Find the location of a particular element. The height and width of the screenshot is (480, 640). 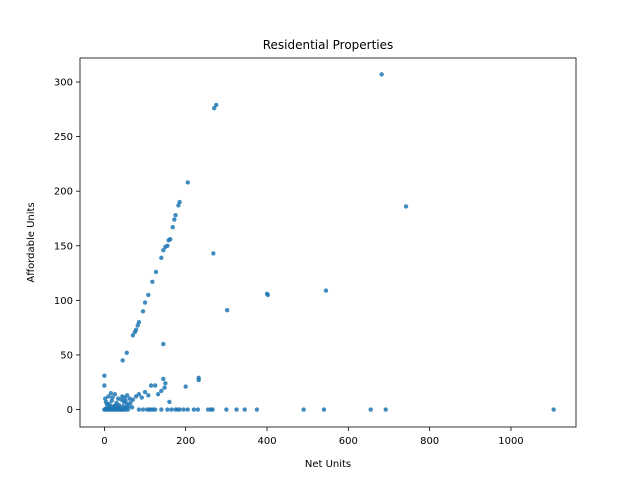

x-tick-label: 0 is located at coordinates (104, 441).